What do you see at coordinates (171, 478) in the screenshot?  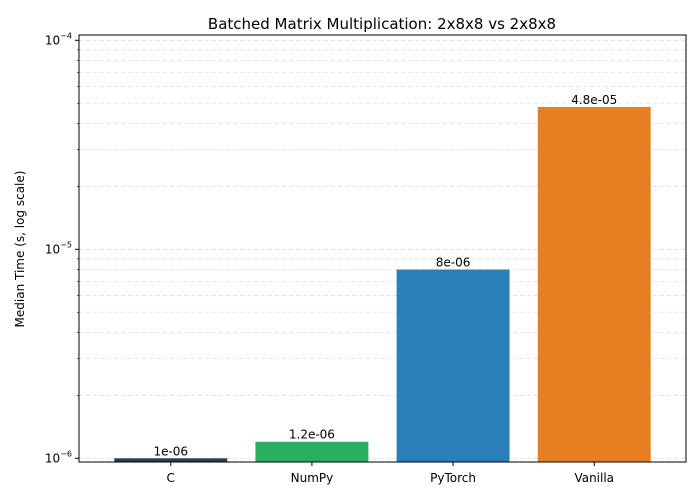 I see `x-tick-label: C` at bounding box center [171, 478].